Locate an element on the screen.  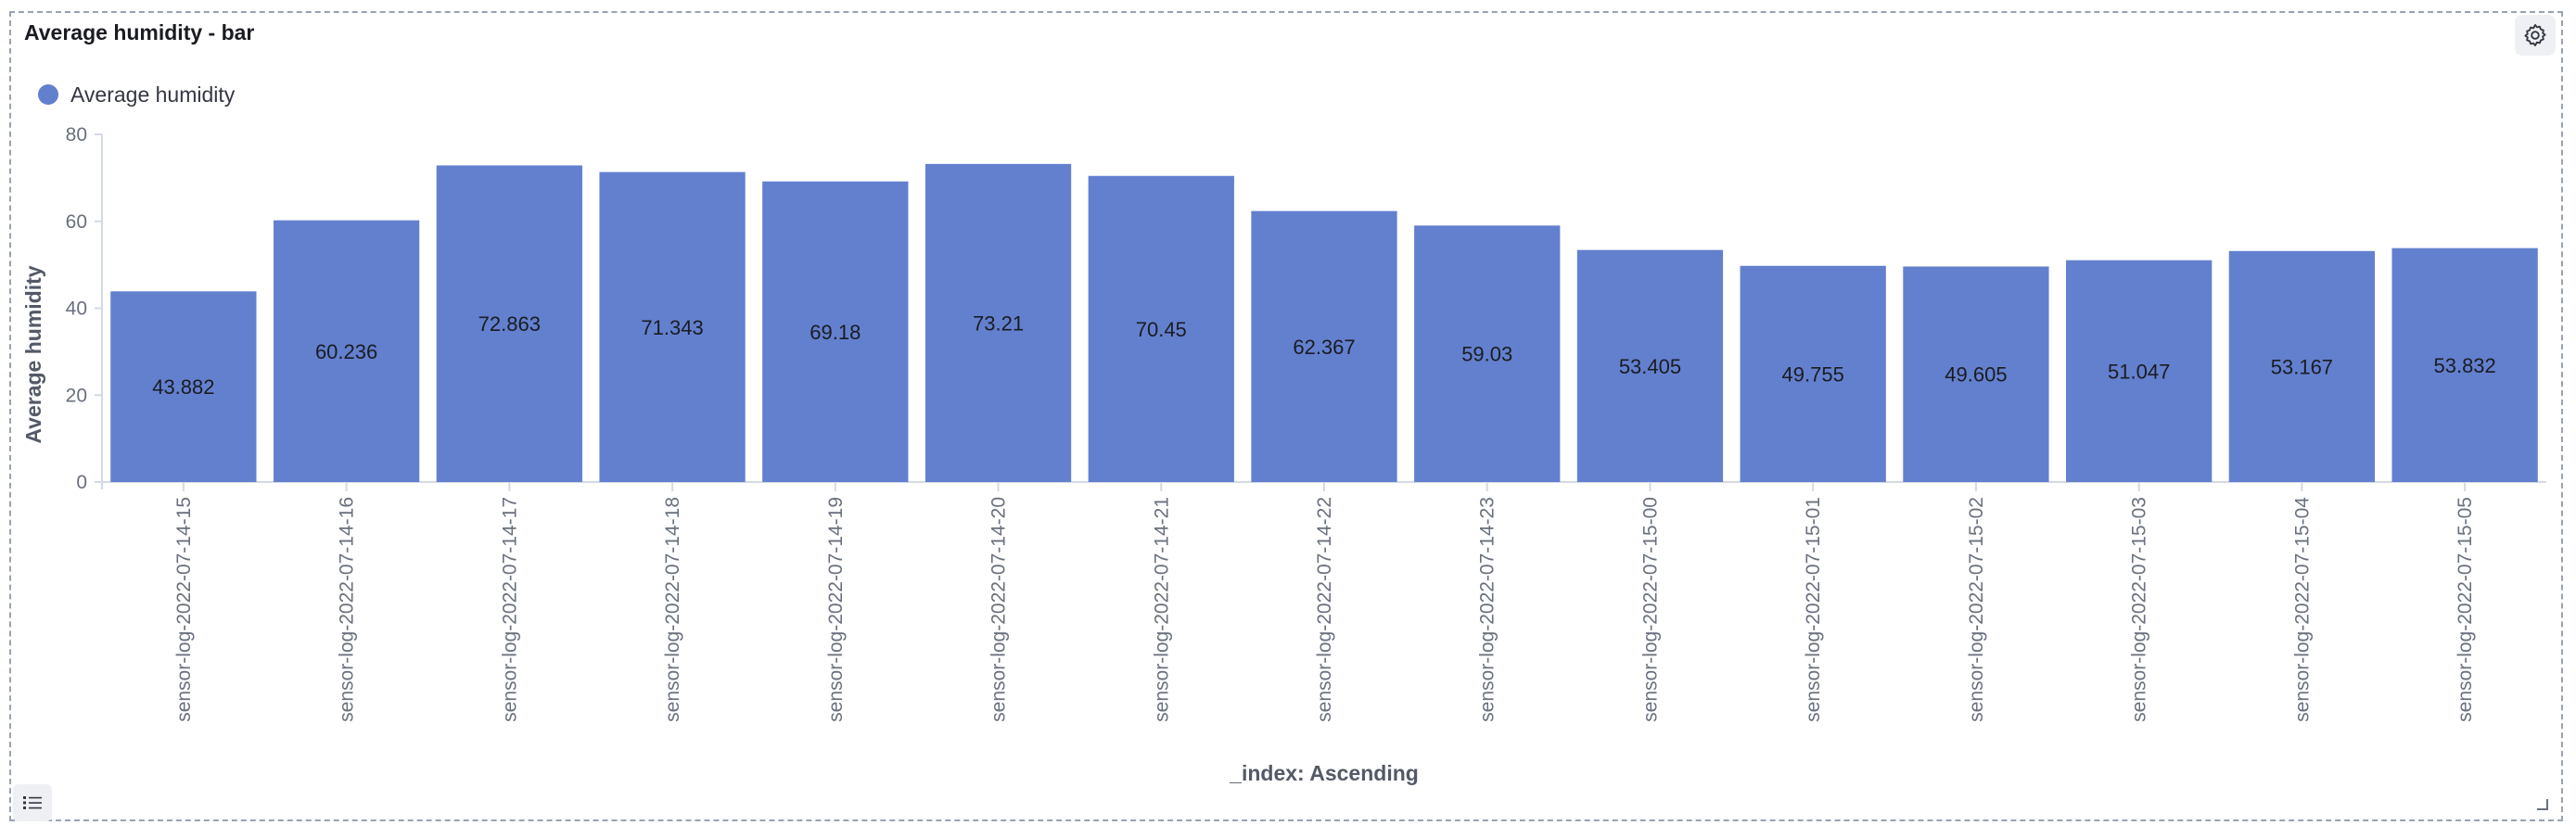
bar-value-label: 70.45 is located at coordinates (1162, 329).